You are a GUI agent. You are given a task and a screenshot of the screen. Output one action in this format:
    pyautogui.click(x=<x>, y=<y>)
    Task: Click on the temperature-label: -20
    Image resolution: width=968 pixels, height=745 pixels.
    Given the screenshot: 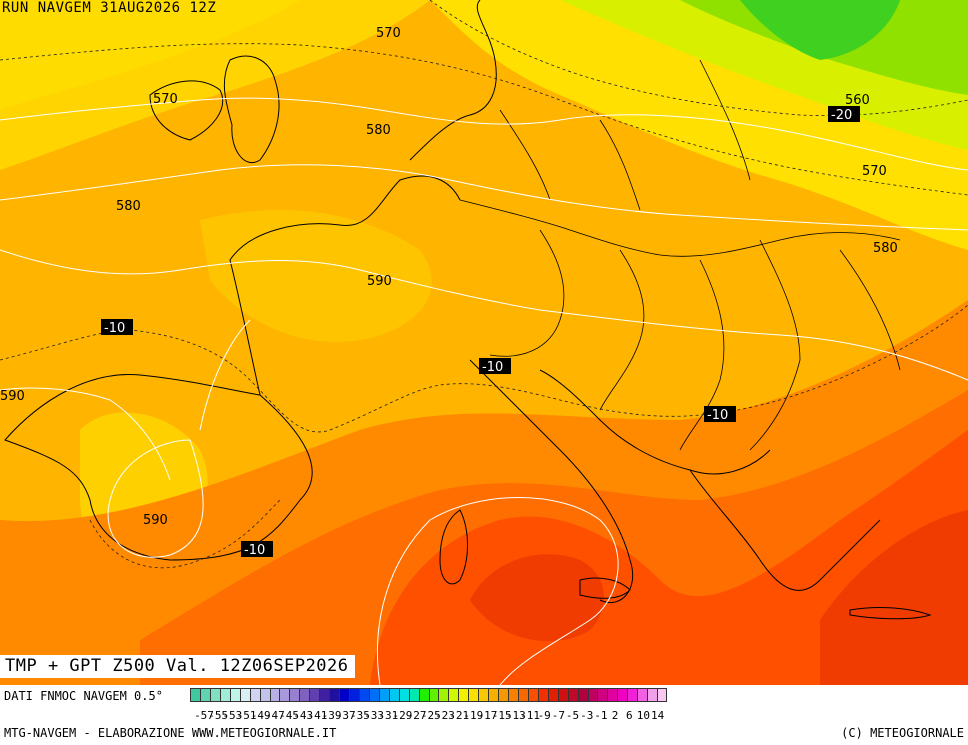 What is the action you would take?
    pyautogui.click(x=841, y=115)
    